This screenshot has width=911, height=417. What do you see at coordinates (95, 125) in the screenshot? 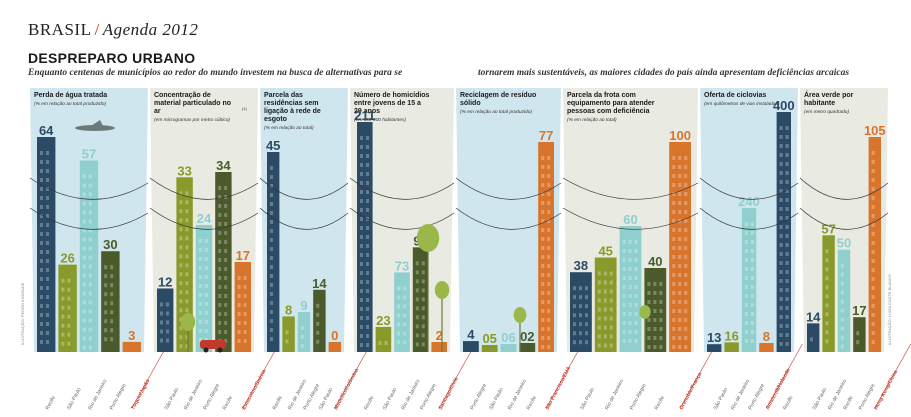
I see `airplane-illustration` at bounding box center [95, 125].